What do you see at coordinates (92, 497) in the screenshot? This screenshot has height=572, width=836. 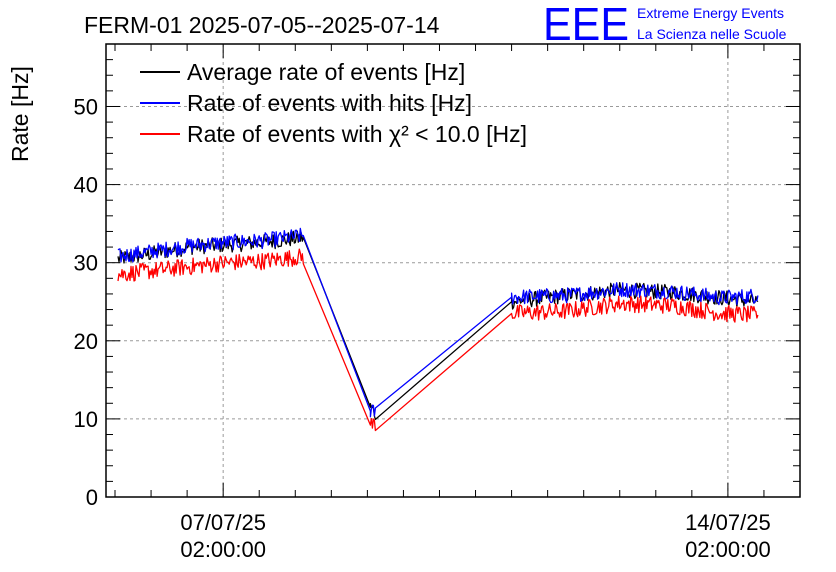 I see `y-tick-label: 0` at bounding box center [92, 497].